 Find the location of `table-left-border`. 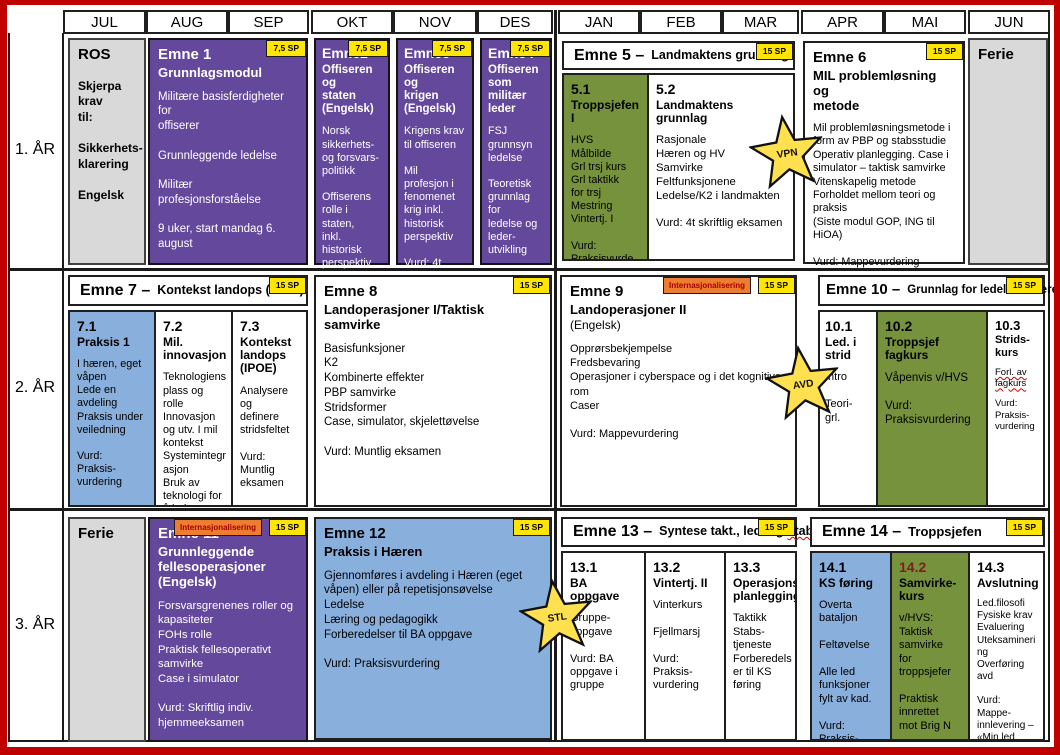

table-left-border is located at coordinates (9, 387).